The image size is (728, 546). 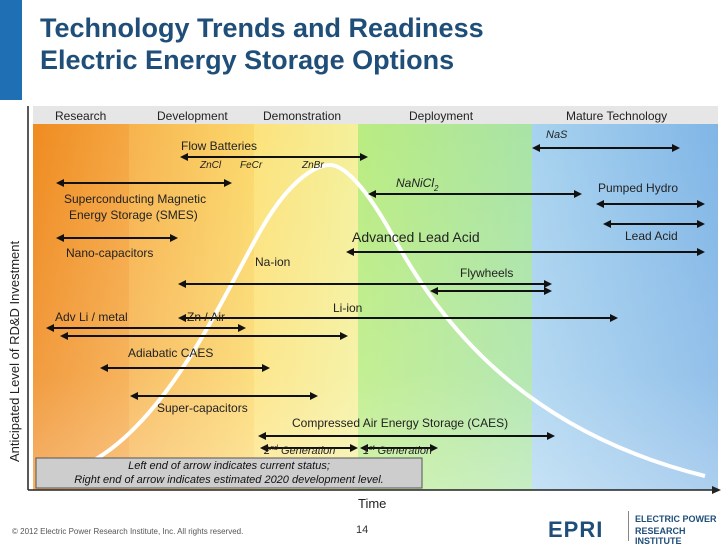 I want to click on tech-label-lead-acid: Lead Acid, so click(x=651, y=236).